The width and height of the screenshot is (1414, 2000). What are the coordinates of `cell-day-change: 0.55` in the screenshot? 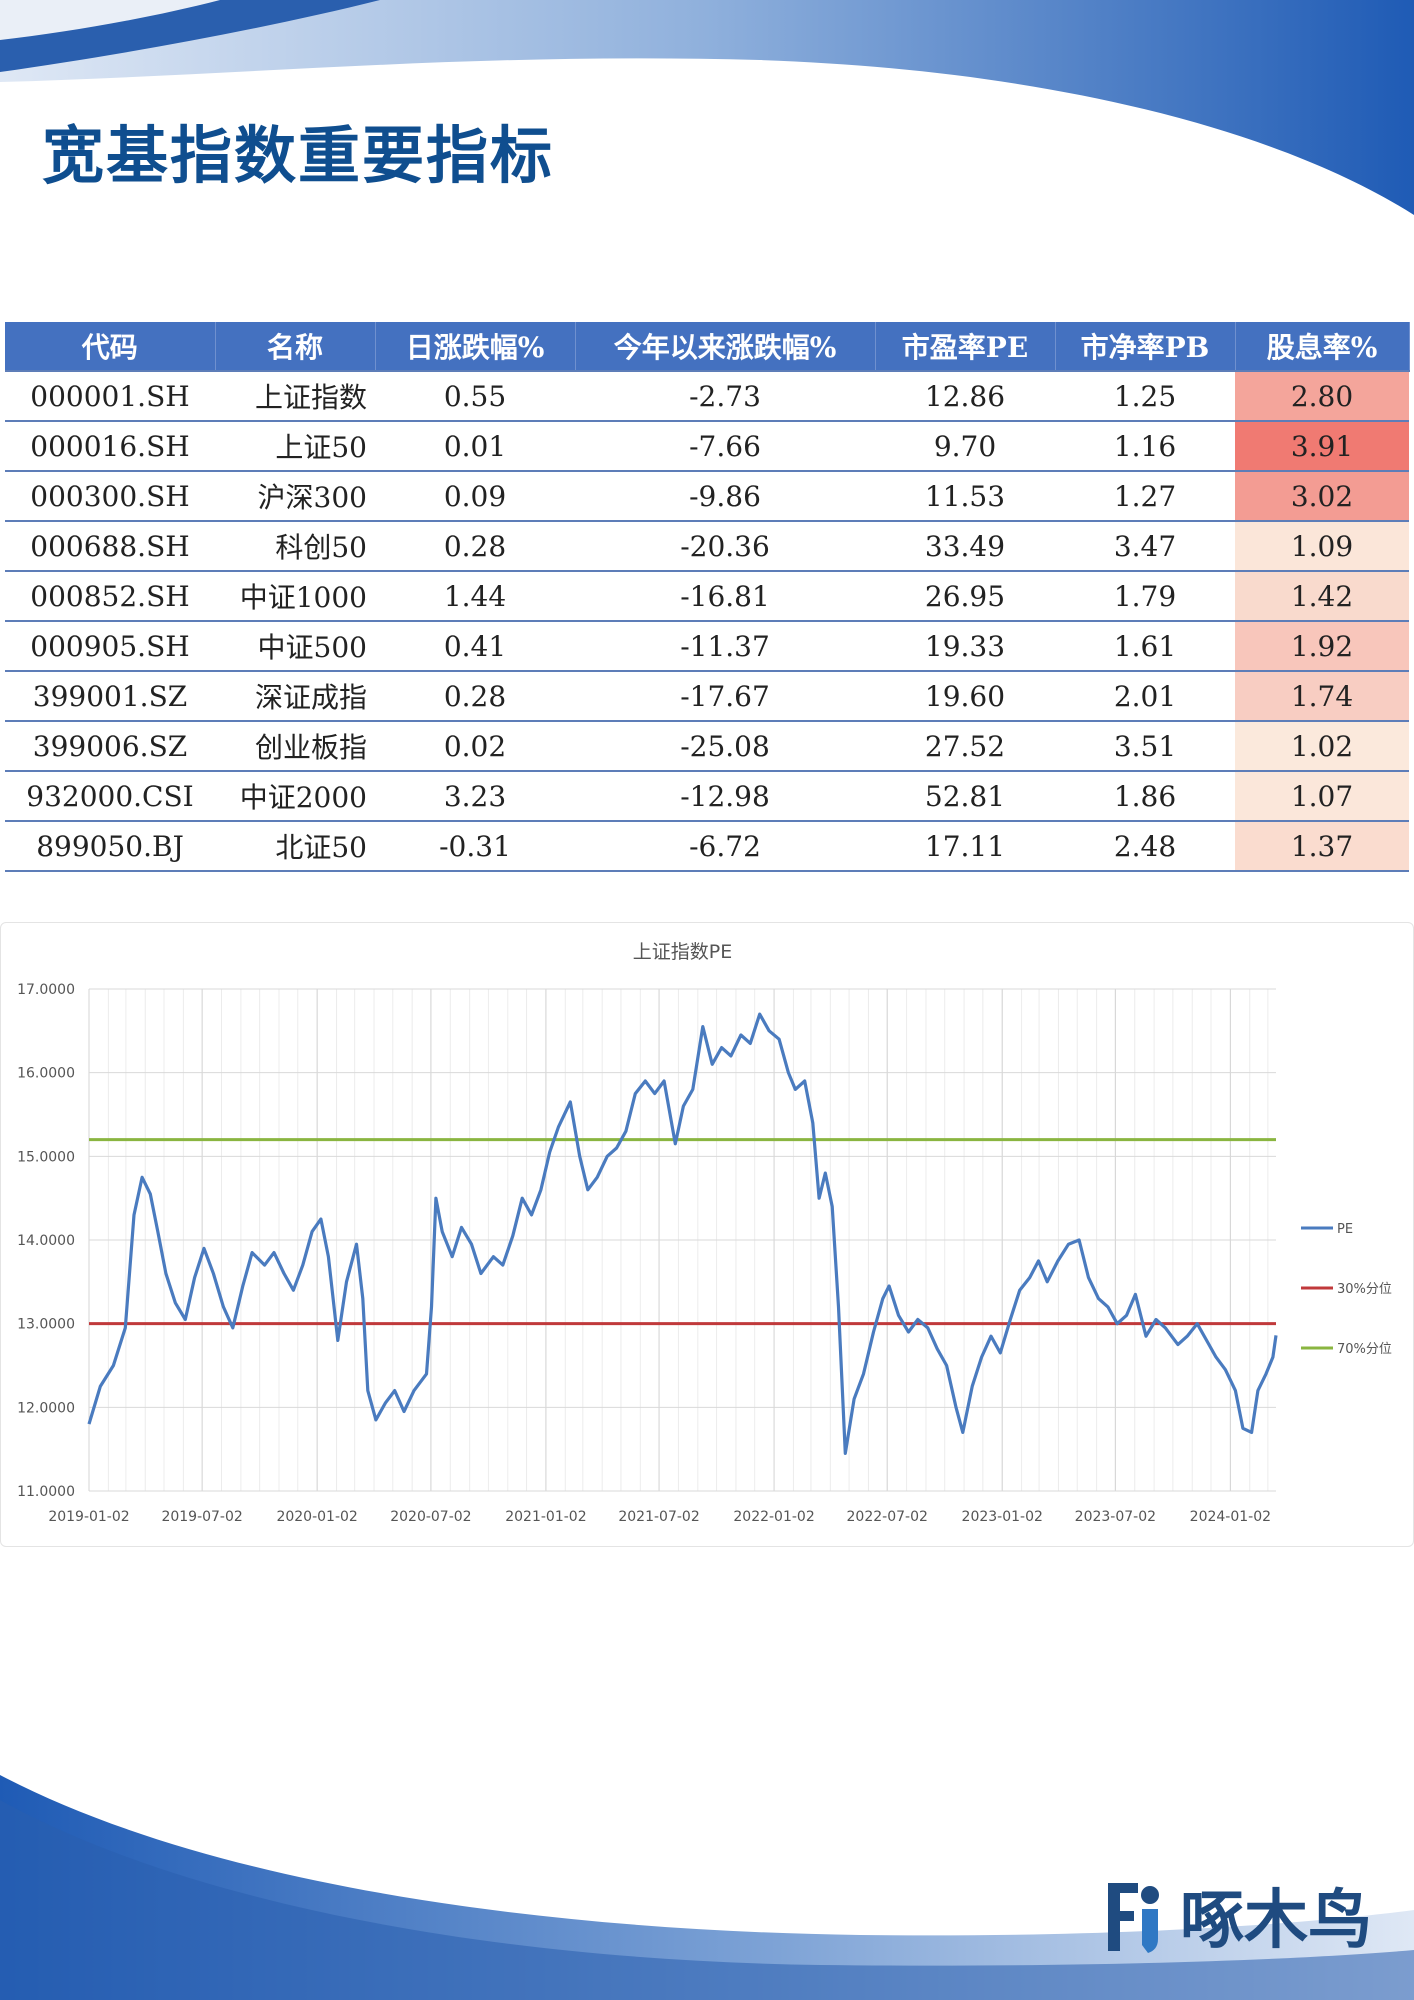 It's located at (475, 395).